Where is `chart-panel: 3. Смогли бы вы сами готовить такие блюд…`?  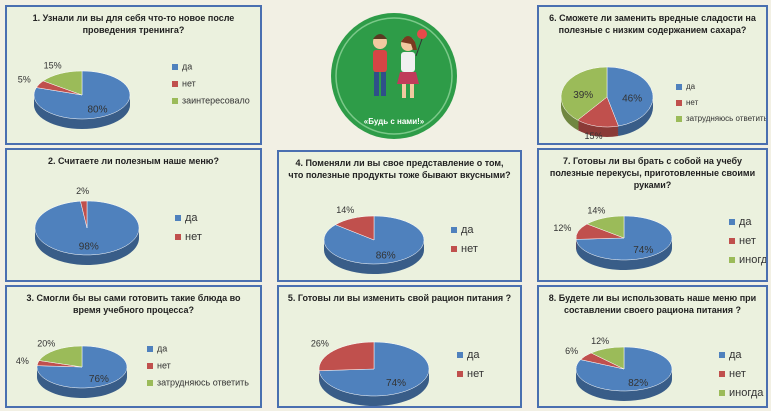
chart-panel: 3. Смогли бы вы сами готовить такие блюд… is located at coordinates (133, 346).